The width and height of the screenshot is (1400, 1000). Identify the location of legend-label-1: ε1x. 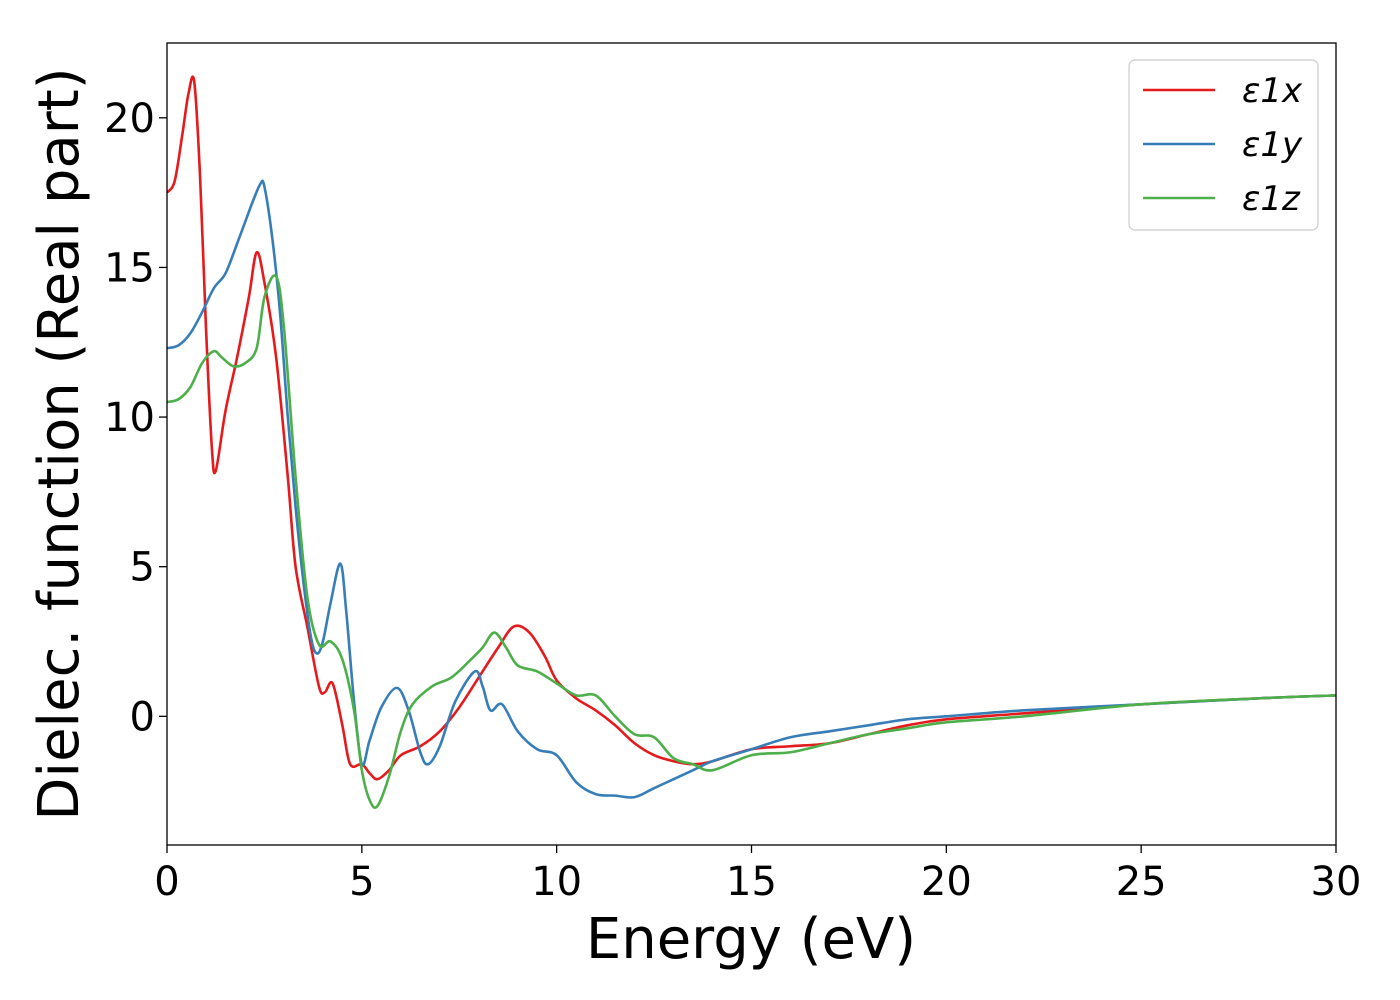
(1272, 91).